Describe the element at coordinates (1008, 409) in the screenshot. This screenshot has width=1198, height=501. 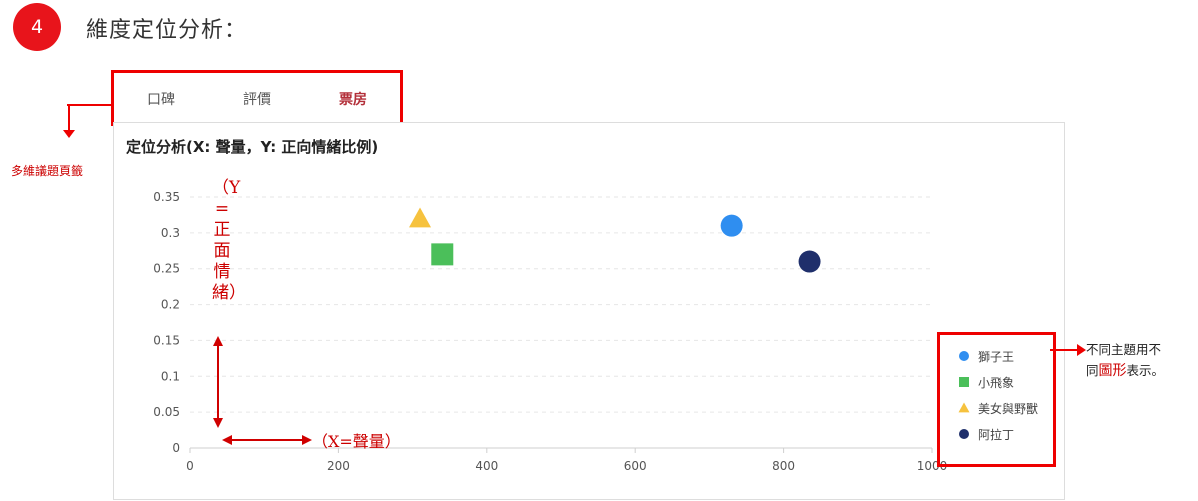
I see `legend-label: 美女與野獸` at that location.